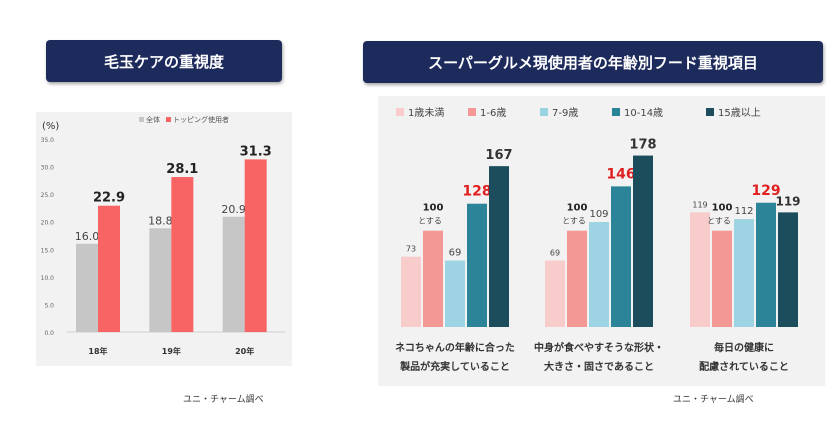 The height and width of the screenshot is (435, 840). What do you see at coordinates (744, 366) in the screenshot?
I see `x-tick-label-2-1: 配慮されていること` at bounding box center [744, 366].